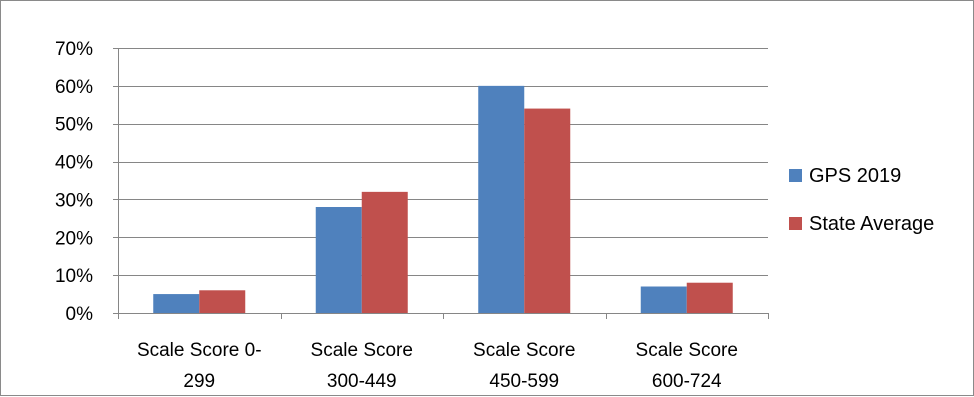 The height and width of the screenshot is (397, 974). Describe the element at coordinates (362, 381) in the screenshot. I see `x-tick-label: 300-449` at that location.